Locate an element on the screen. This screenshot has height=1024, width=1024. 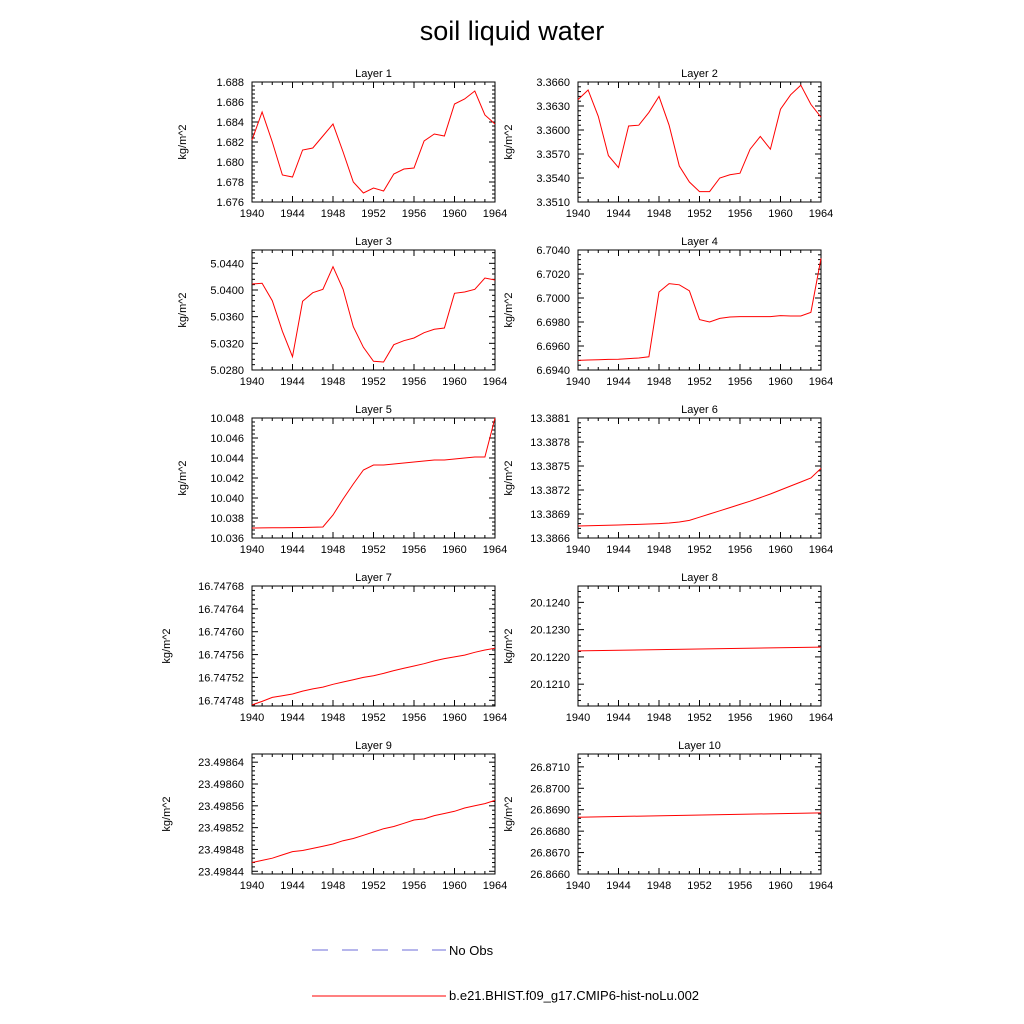
y-tick-label: 3.3540 is located at coordinates (553, 179).